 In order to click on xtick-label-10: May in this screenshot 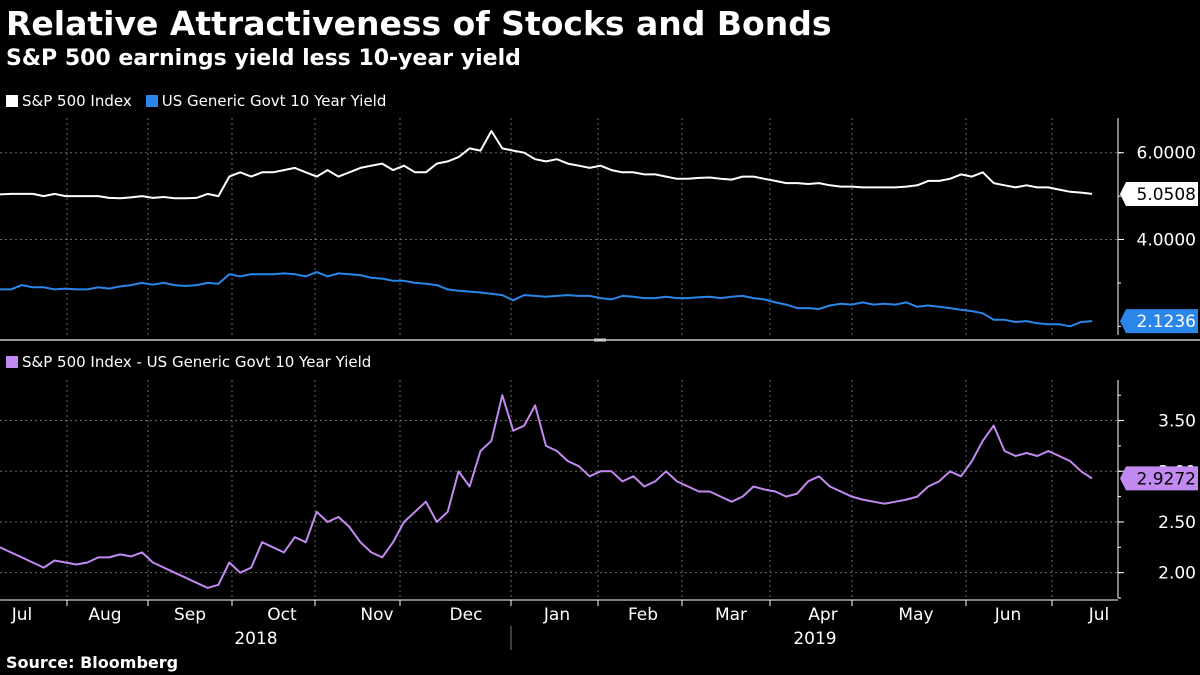, I will do `click(915, 615)`.